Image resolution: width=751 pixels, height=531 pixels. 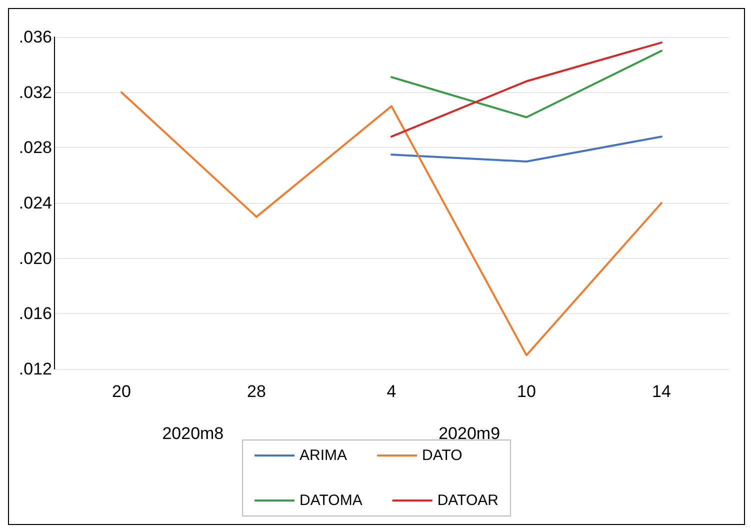 What do you see at coordinates (35, 314) in the screenshot?
I see `y-tick-label: .016` at bounding box center [35, 314].